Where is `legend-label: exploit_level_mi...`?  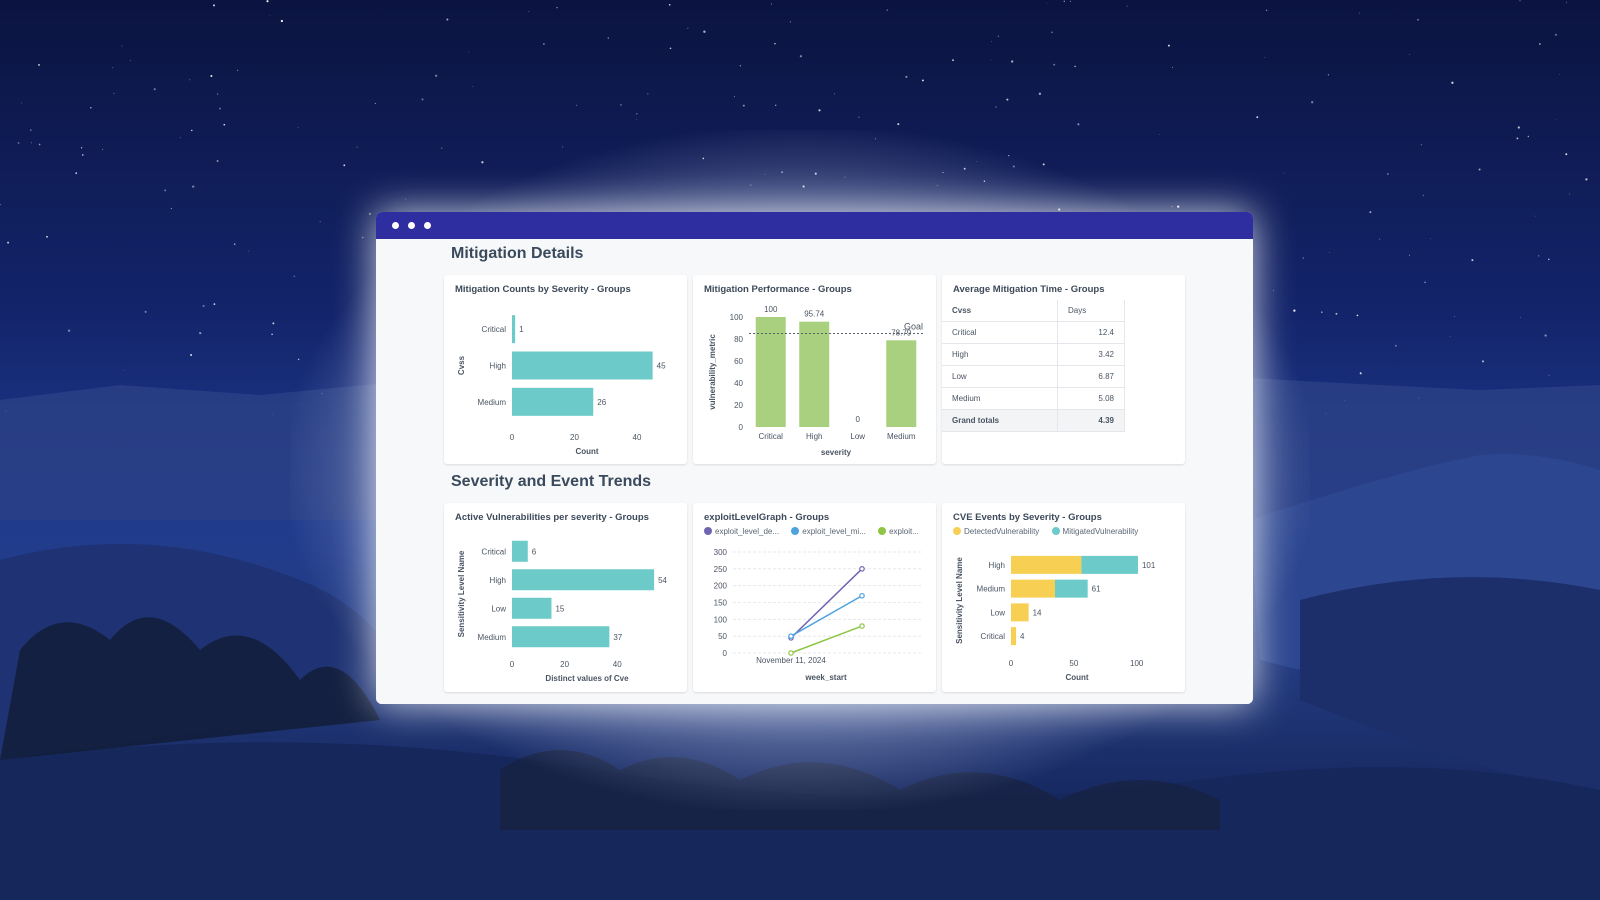 legend-label: exploit_level_mi... is located at coordinates (834, 531).